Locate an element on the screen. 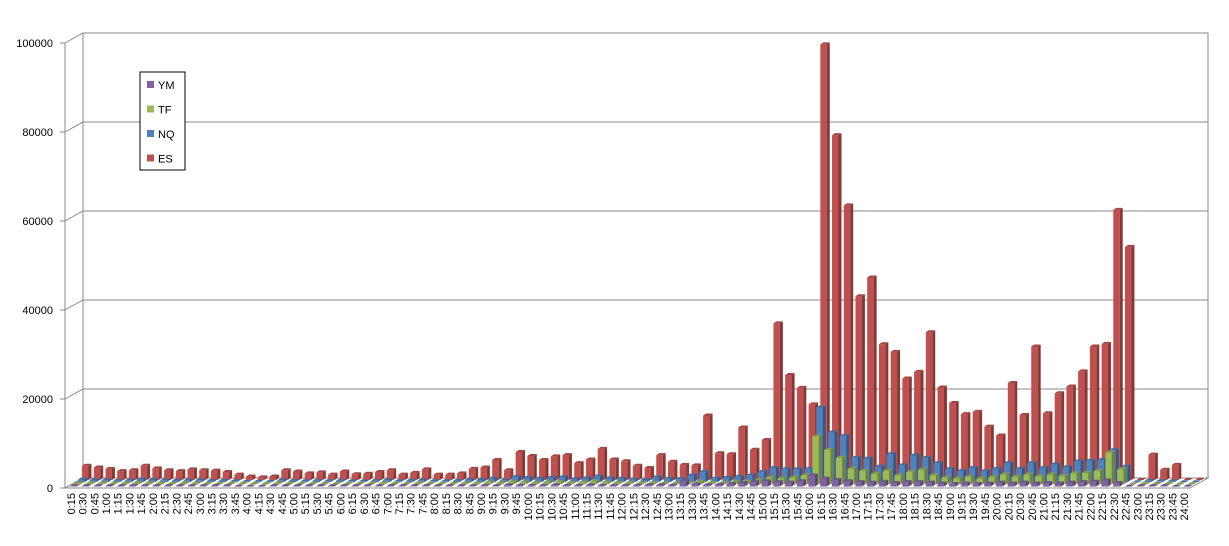  x-tick-label: 20:00 is located at coordinates (998, 507).